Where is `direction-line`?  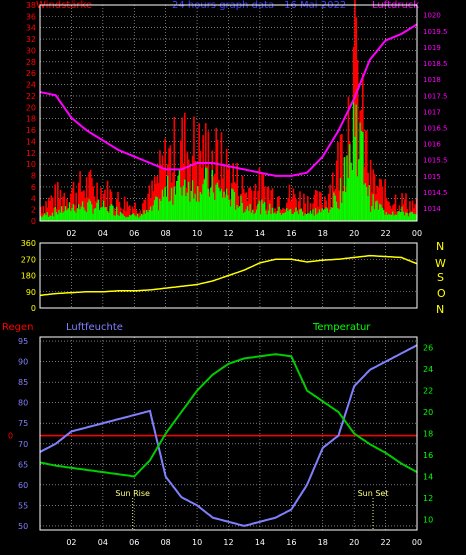 direction-line is located at coordinates (228, 275).